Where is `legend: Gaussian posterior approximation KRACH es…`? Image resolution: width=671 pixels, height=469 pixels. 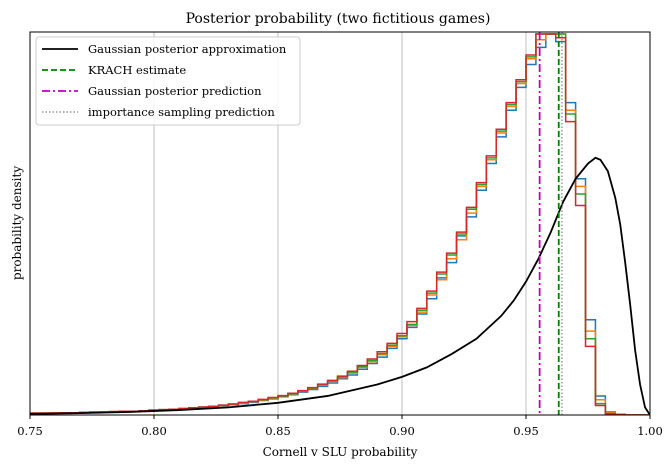 legend: Gaussian posterior approximation KRACH es… is located at coordinates (168, 81).